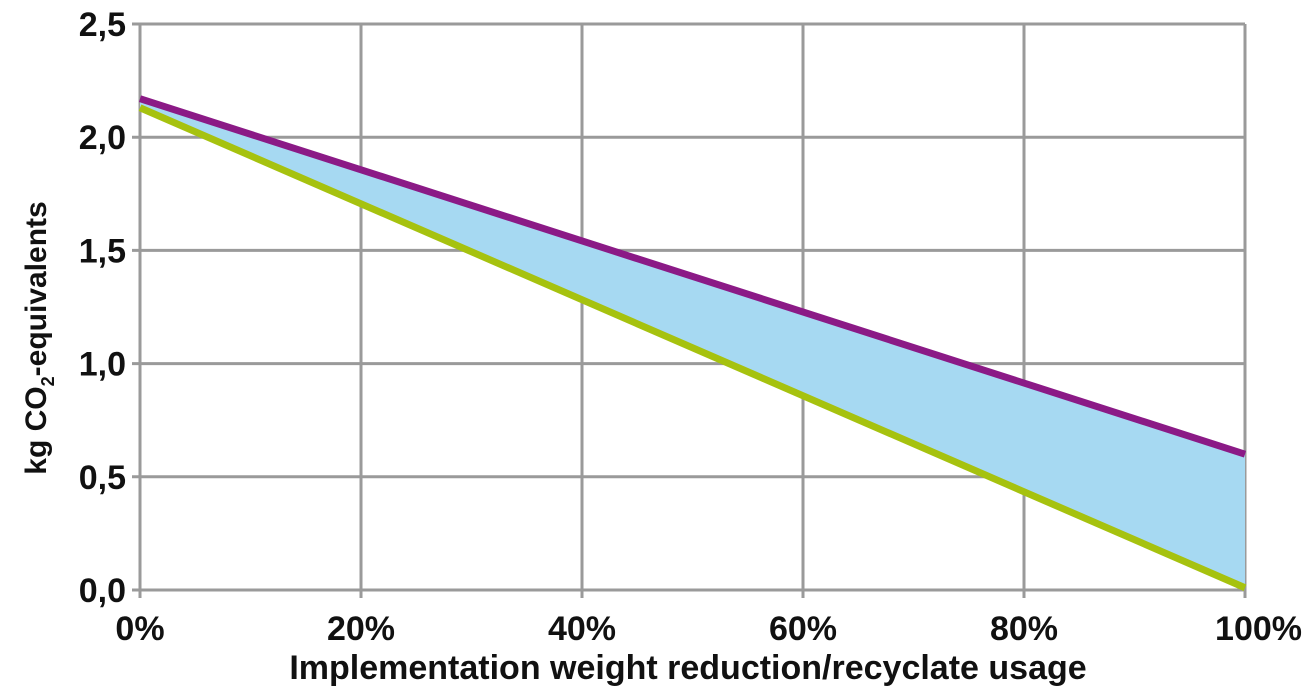  I want to click on y-tick-label: 0,5, so click(102, 478).